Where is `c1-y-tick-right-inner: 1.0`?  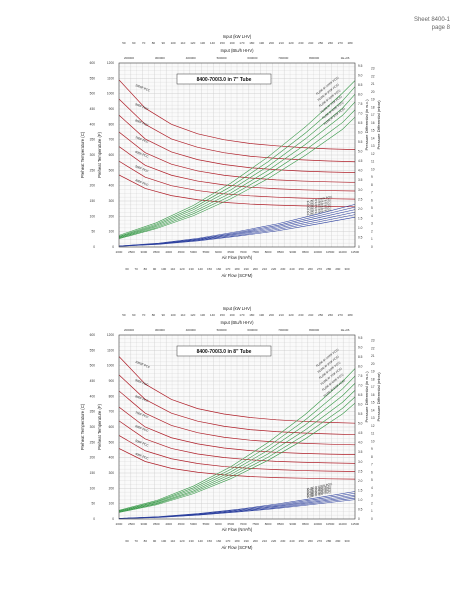 c1-y-tick-right-inner: 1.0 is located at coordinates (360, 228).